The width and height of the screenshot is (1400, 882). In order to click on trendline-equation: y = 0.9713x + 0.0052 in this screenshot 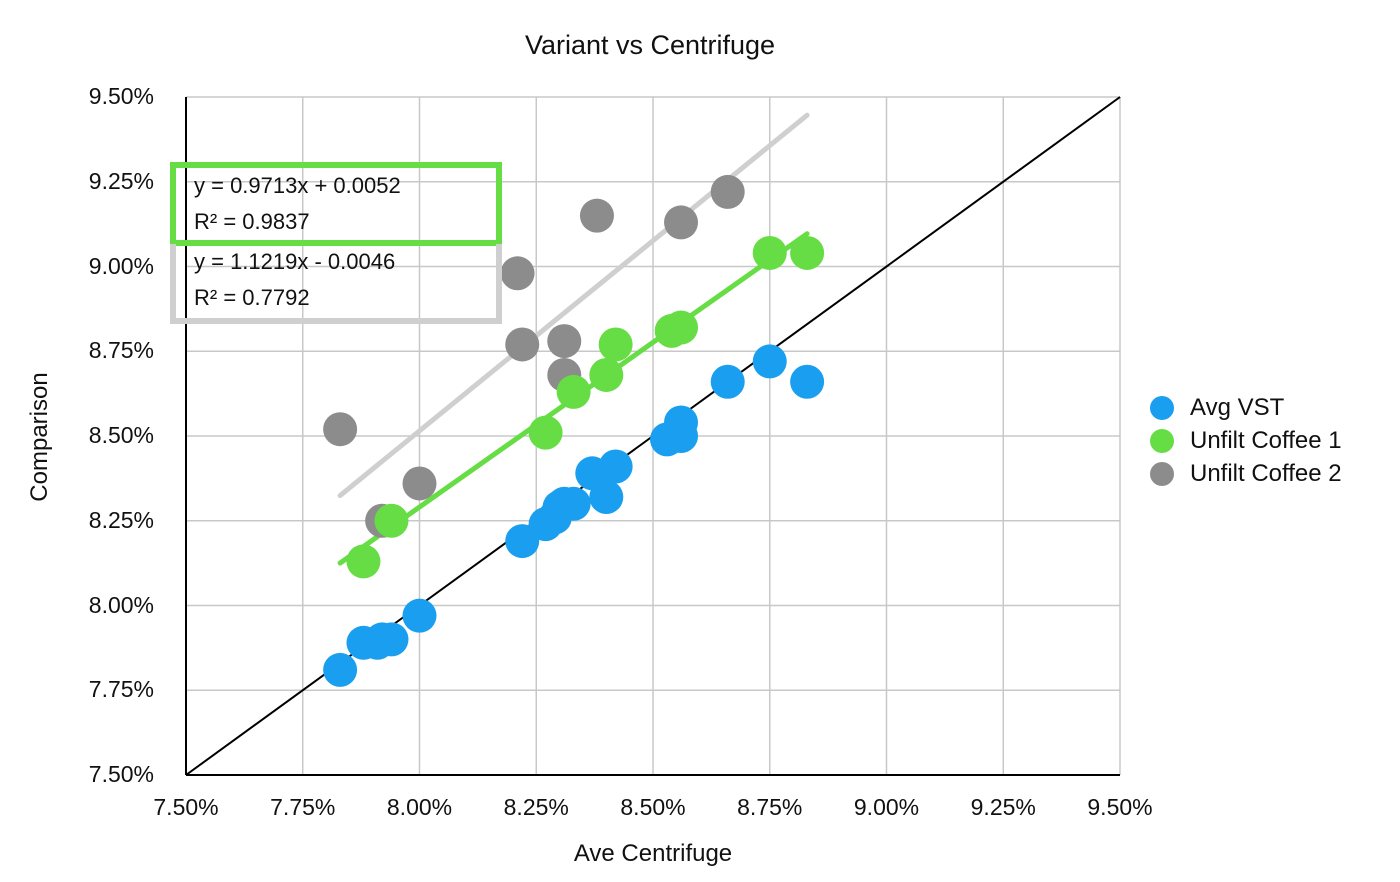, I will do `click(297, 185)`.